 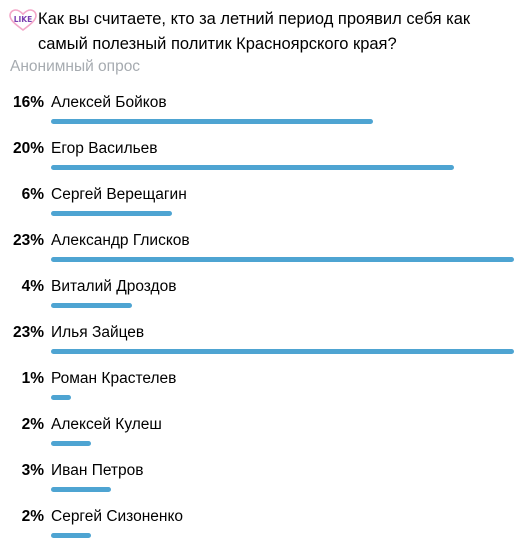 I want to click on option-label: Илья Зайцев, so click(x=98, y=332).